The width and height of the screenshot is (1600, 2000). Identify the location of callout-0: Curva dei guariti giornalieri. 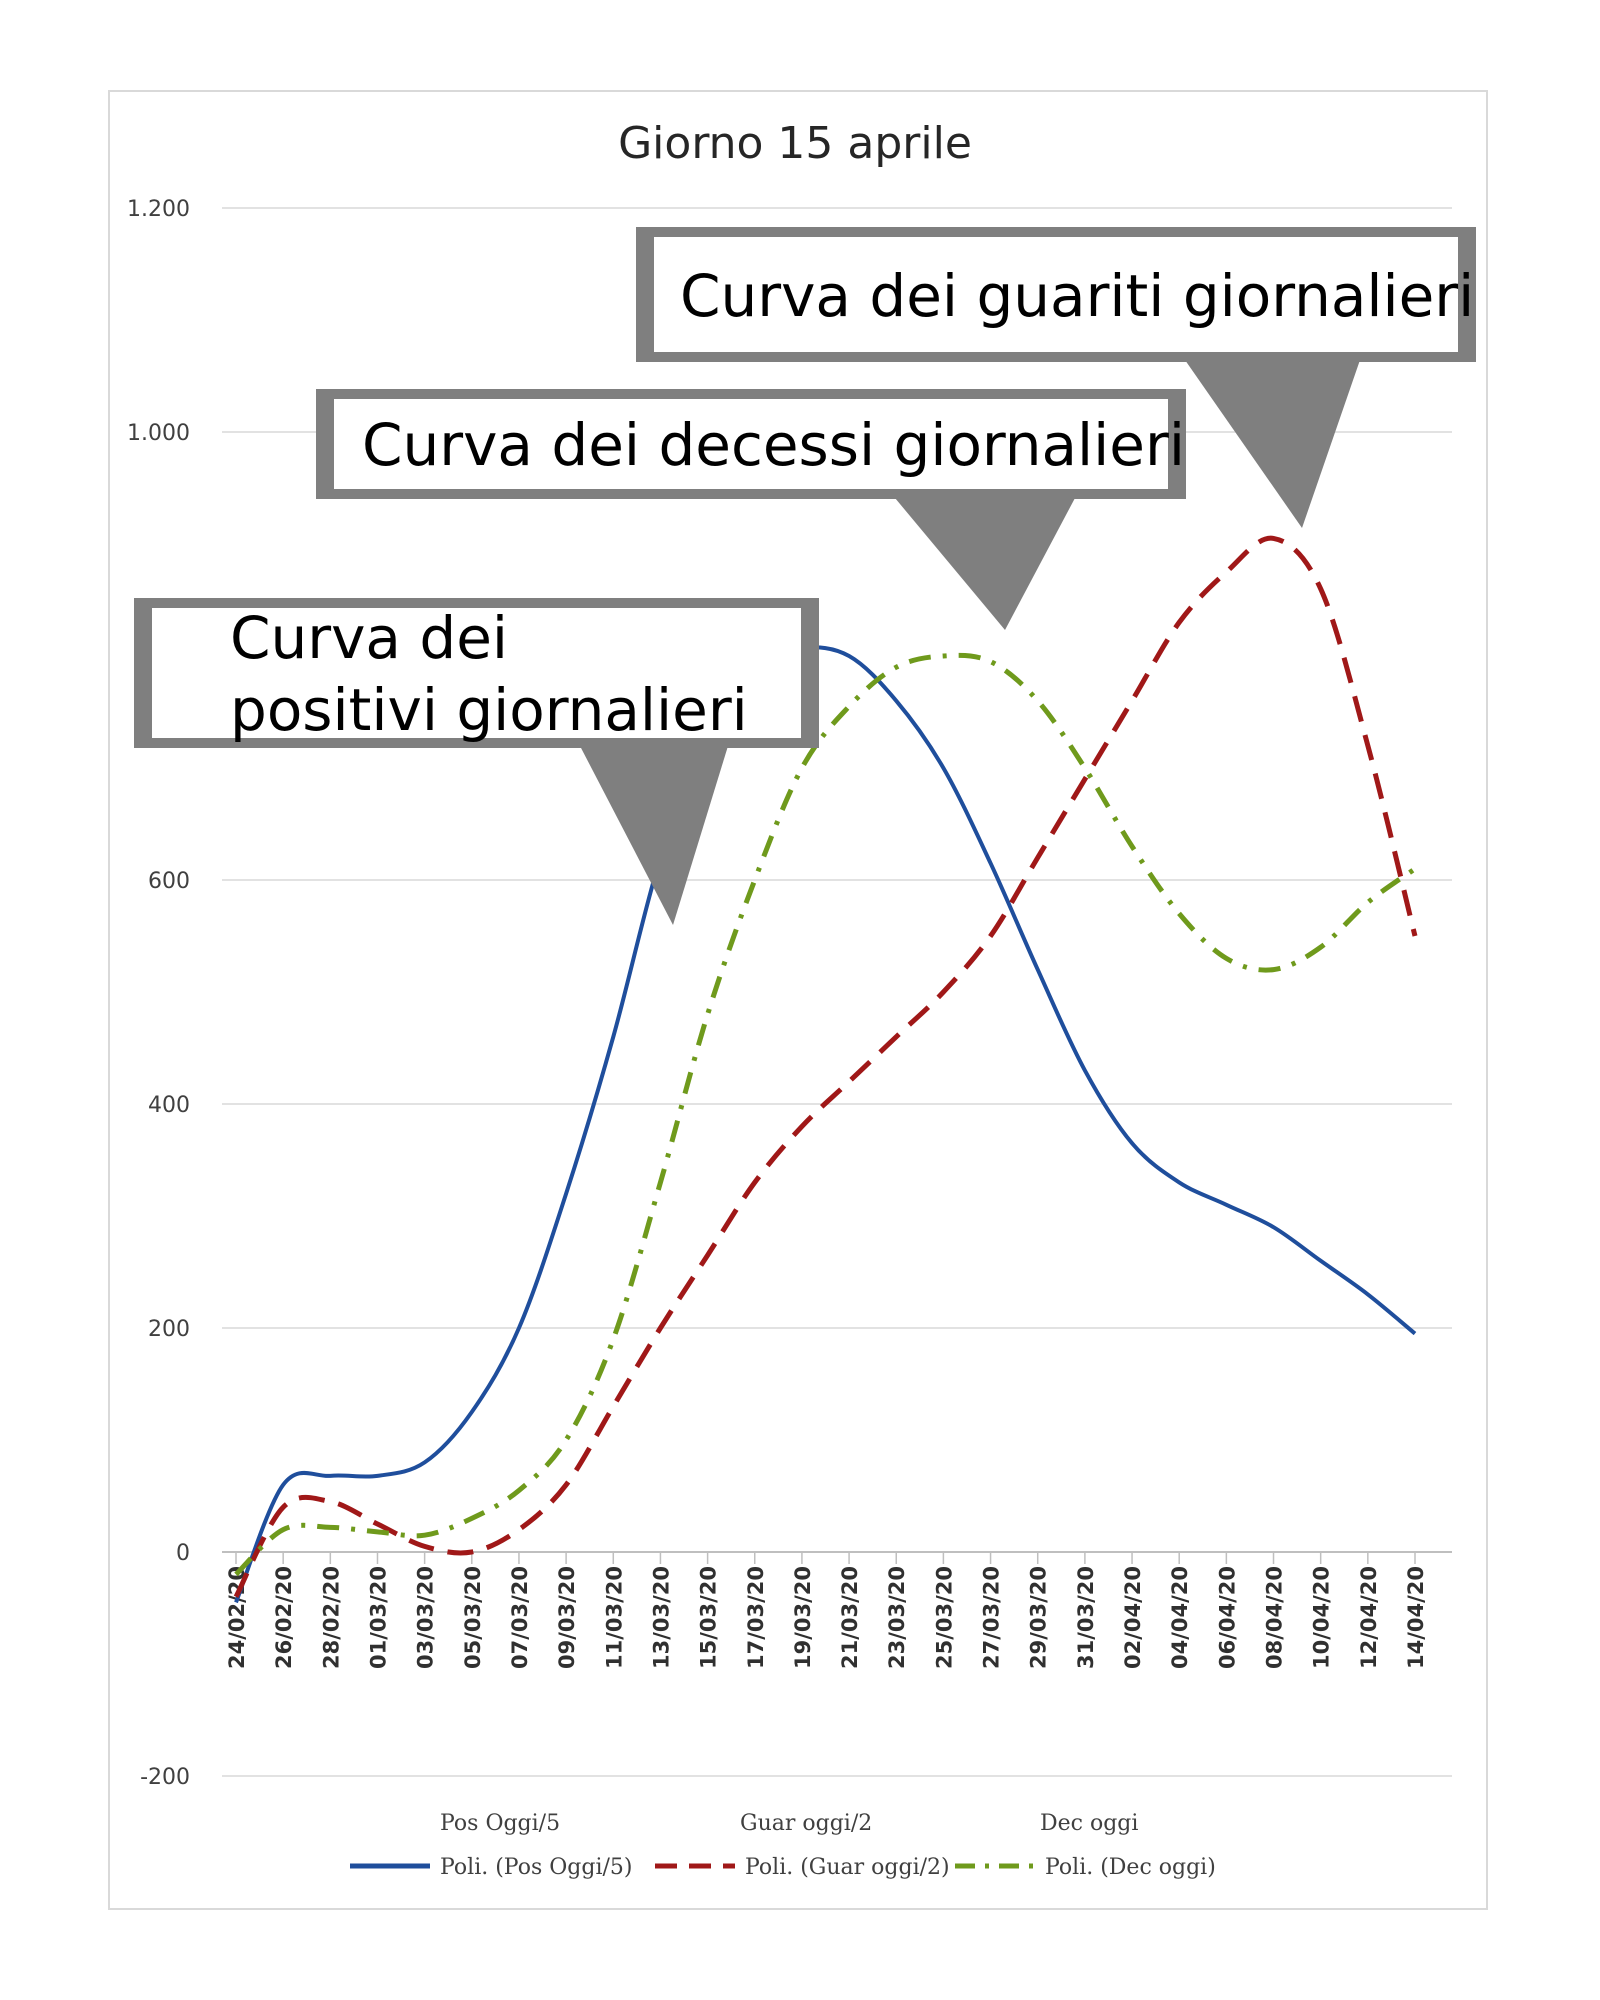
(1056, 377).